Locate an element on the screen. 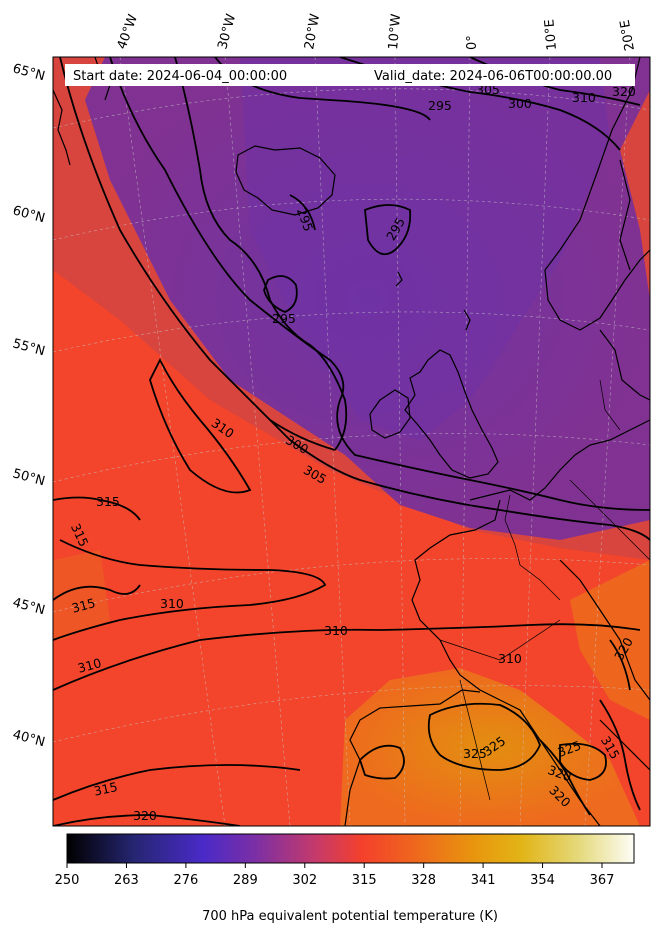  colorbar is located at coordinates (350, 848).